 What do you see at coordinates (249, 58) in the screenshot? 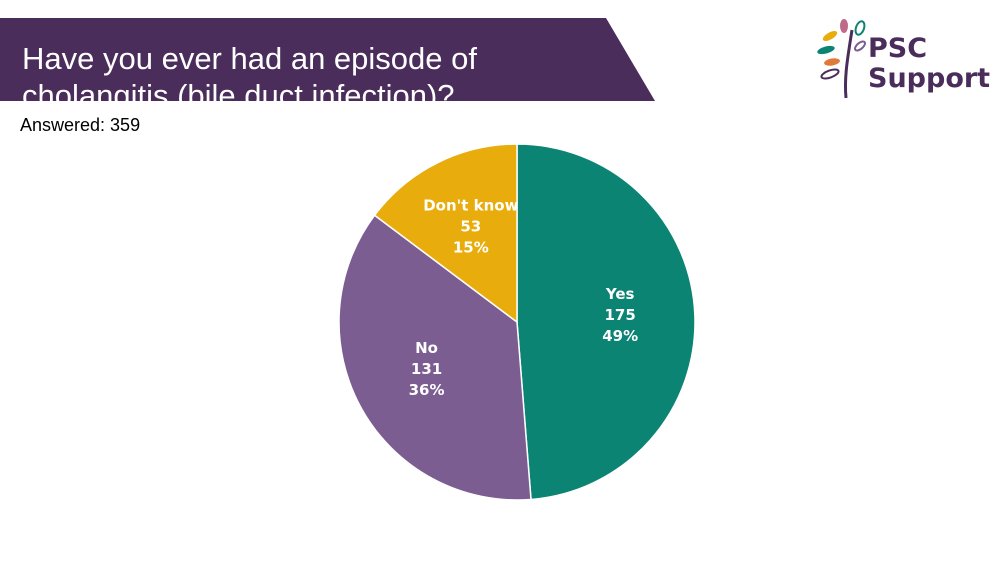
I see `title-line-1: Have you ever had an episode of` at bounding box center [249, 58].